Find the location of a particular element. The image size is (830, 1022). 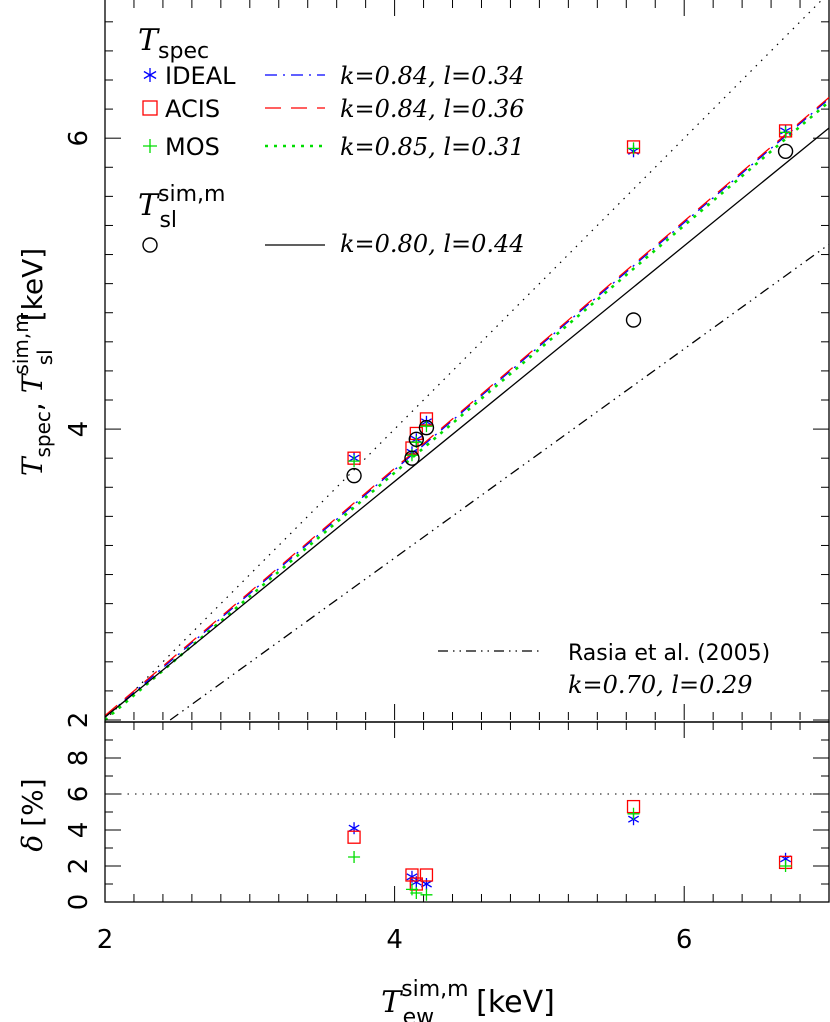

legend-marker-acis is located at coordinates (150, 108).